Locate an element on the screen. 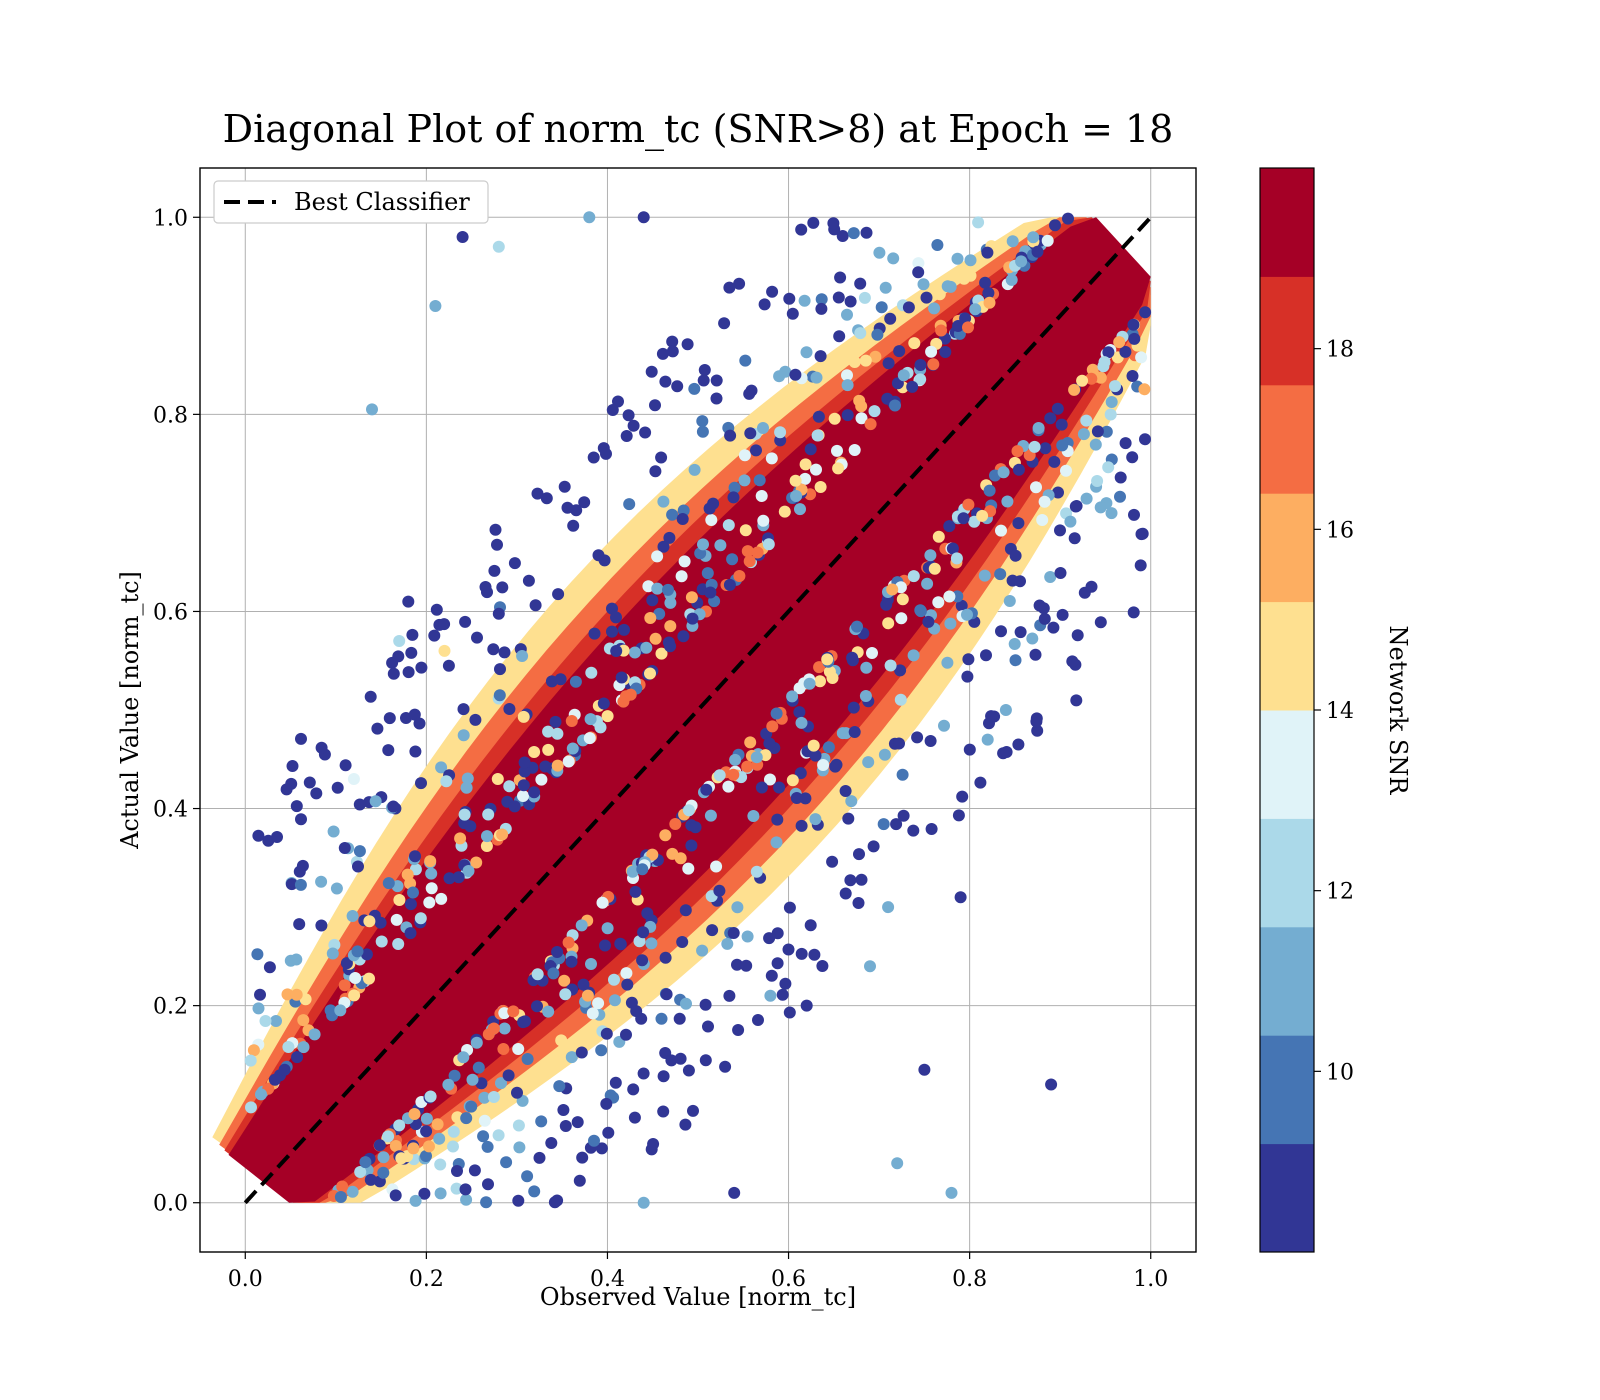 This screenshot has height=1400, width=1600. legend-label: Best Classifier is located at coordinates (382, 202).